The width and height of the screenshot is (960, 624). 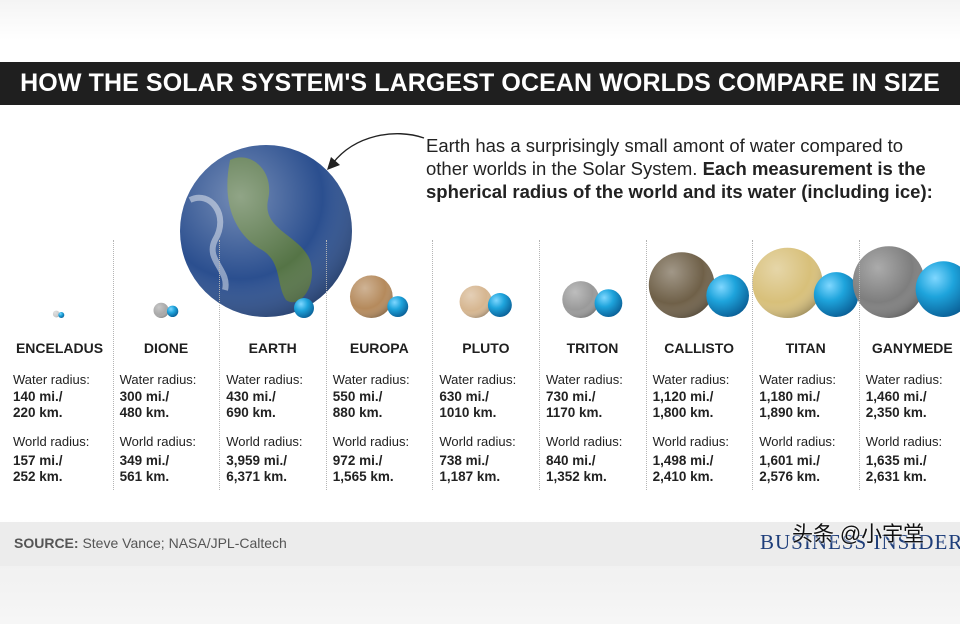 What do you see at coordinates (480, 544) in the screenshot?
I see `footer-band` at bounding box center [480, 544].